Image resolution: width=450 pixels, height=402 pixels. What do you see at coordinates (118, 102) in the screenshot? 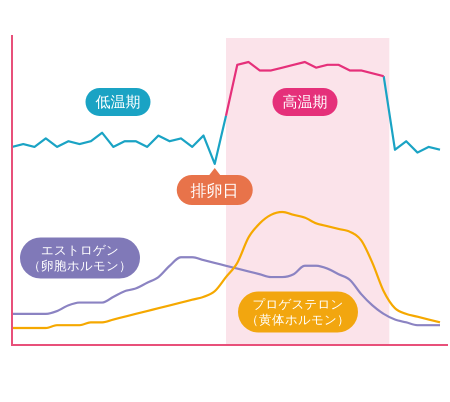
I see `series-label: 低温期` at bounding box center [118, 102].